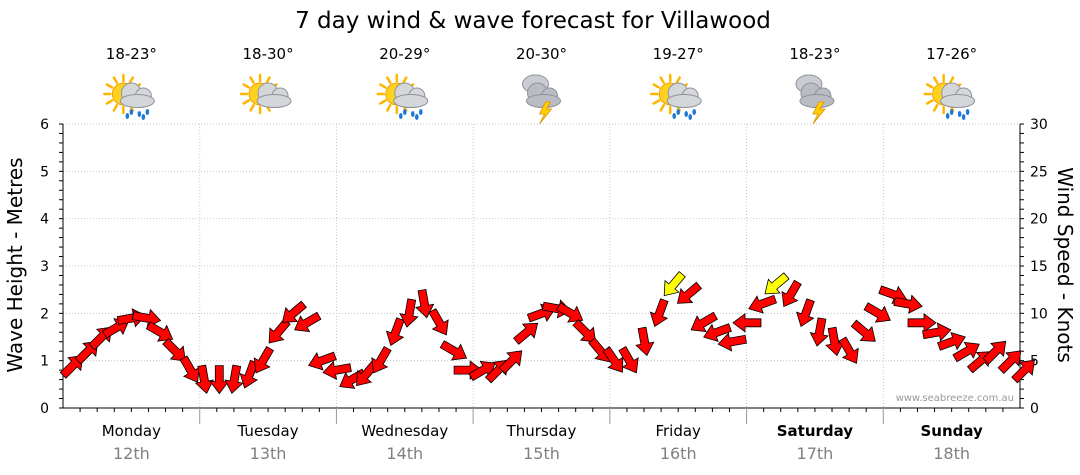  What do you see at coordinates (541, 453) in the screenshot?
I see `day-date-label: 15th` at bounding box center [541, 453].